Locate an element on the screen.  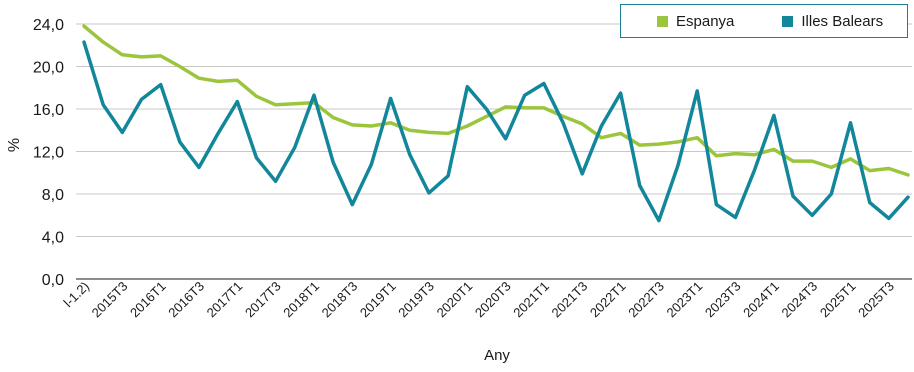
x-tick-label: 2023T3 is located at coordinates (723, 300).